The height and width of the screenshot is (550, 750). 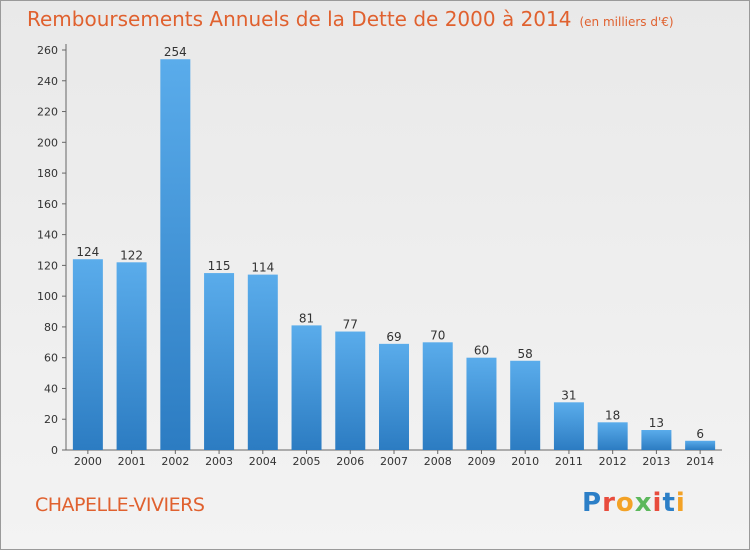 What do you see at coordinates (437, 396) in the screenshot?
I see `bar-2008` at bounding box center [437, 396].